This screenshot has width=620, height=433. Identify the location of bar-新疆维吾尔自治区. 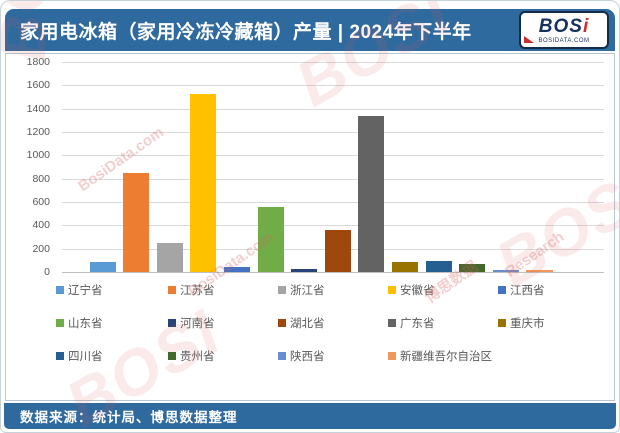
(539, 270).